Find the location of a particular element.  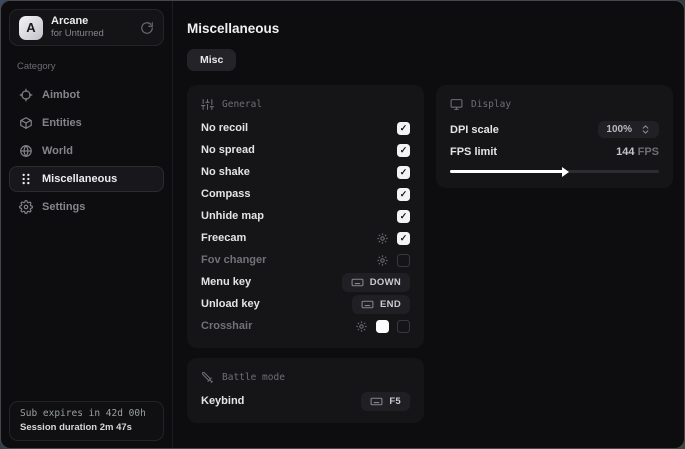

crosshair-settings-gear-icon is located at coordinates (361, 326).